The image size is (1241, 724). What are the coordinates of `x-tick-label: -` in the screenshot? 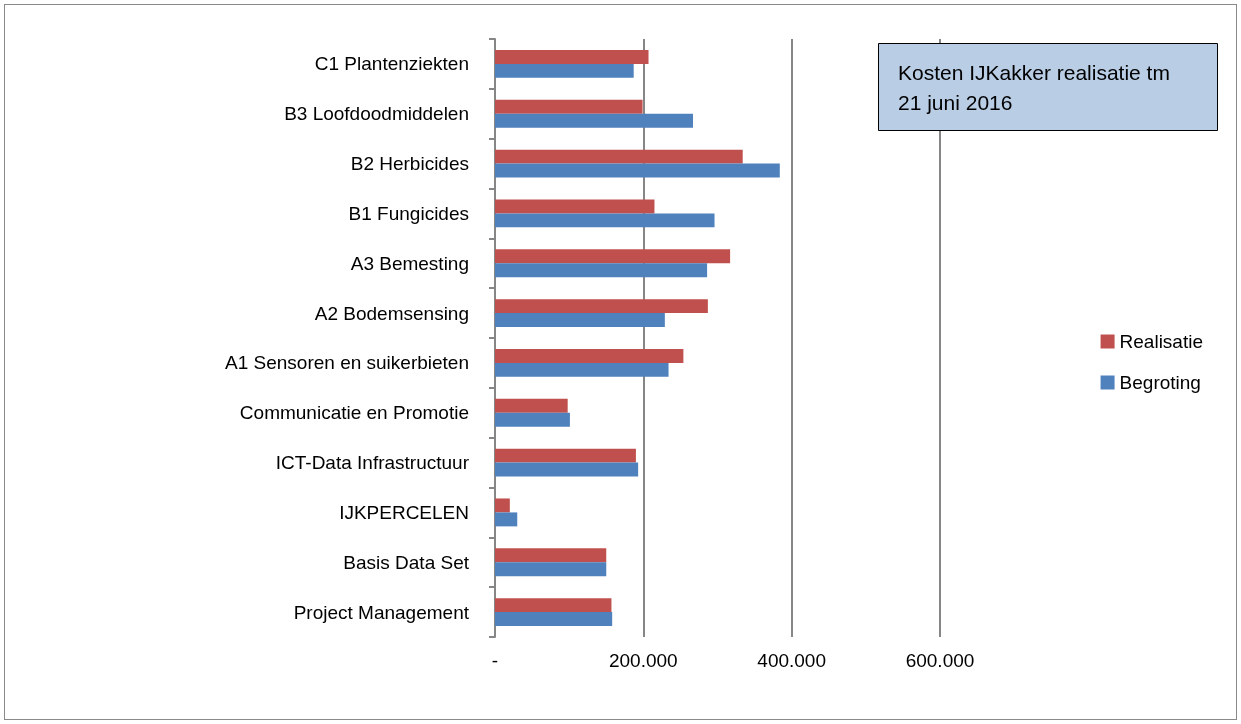 It's located at (495, 660).